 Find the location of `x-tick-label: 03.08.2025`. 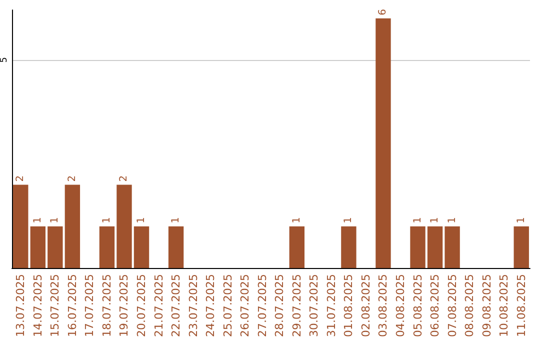

x-tick-label: 03.08.2025 is located at coordinates (383, 306).